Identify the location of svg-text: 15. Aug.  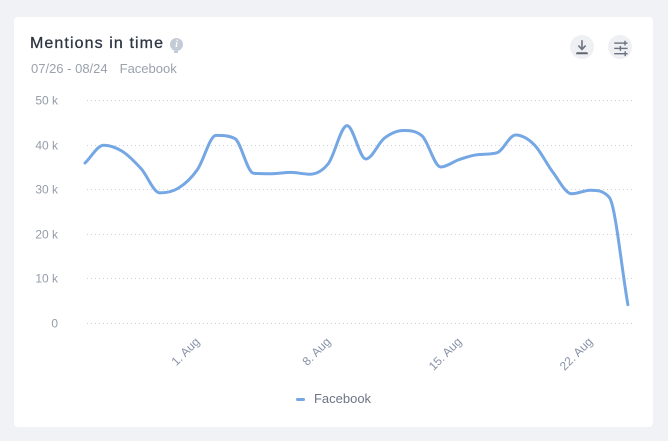
(445, 354).